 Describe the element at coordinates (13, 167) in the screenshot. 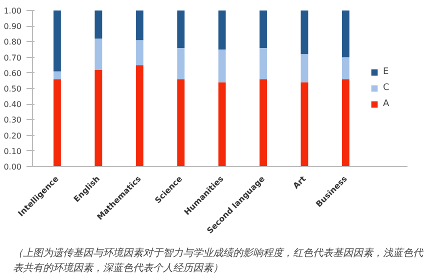

I see `y-tick-label: 0.00` at that location.